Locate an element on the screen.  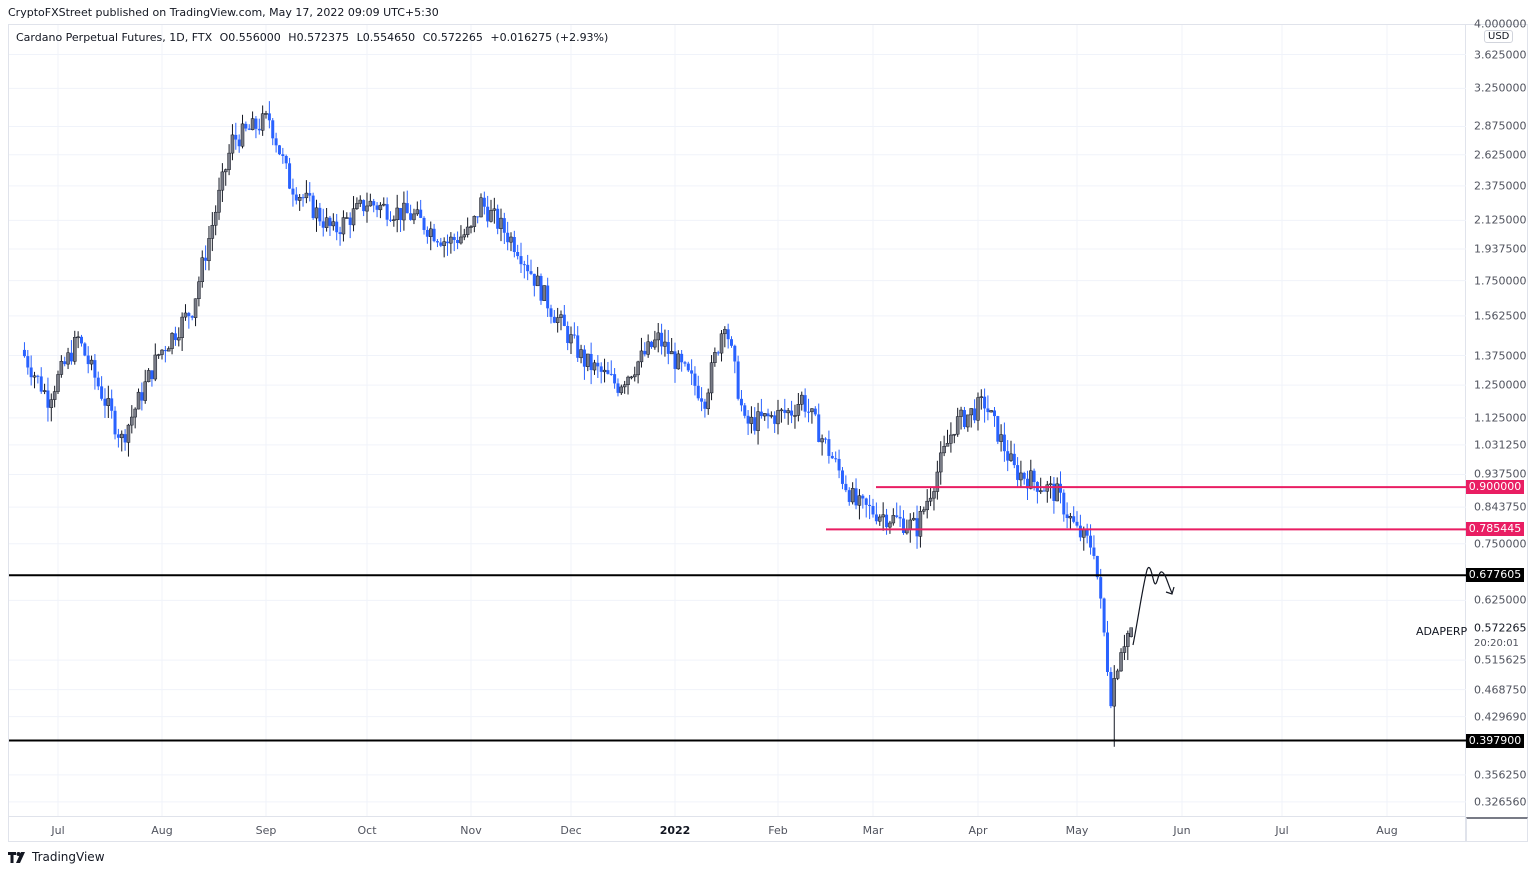
price-label: 4.000000 is located at coordinates (1500, 24).